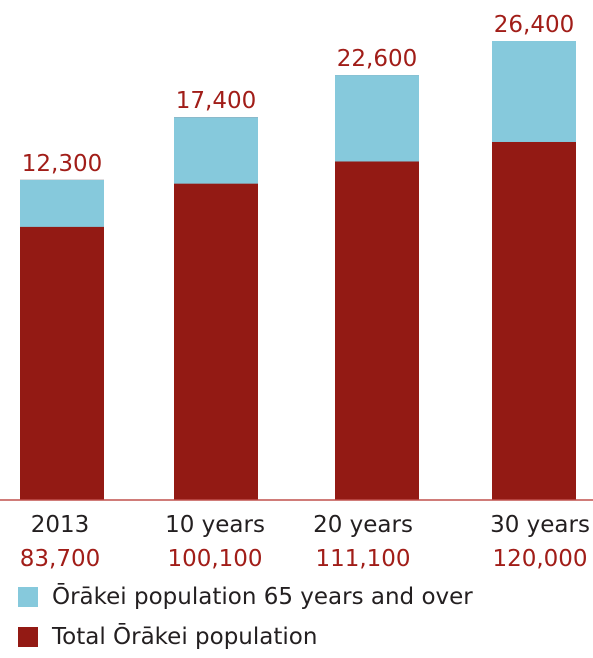  What do you see at coordinates (28, 637) in the screenshot?
I see `legend-swatch-total` at bounding box center [28, 637].